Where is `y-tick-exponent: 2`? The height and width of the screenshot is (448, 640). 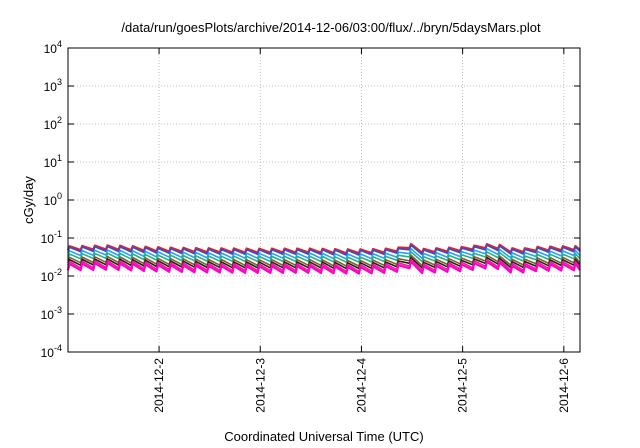
y-tick-exponent: 2 is located at coordinates (59, 120).